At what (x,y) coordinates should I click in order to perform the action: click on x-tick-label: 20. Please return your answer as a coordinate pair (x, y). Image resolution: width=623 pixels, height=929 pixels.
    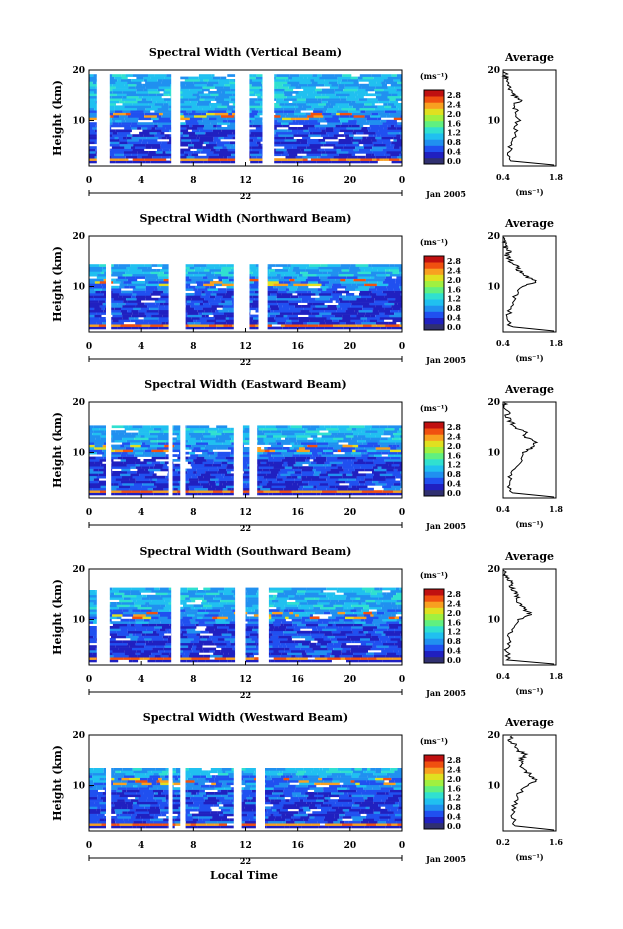
    Looking at the image, I should click on (350, 347).